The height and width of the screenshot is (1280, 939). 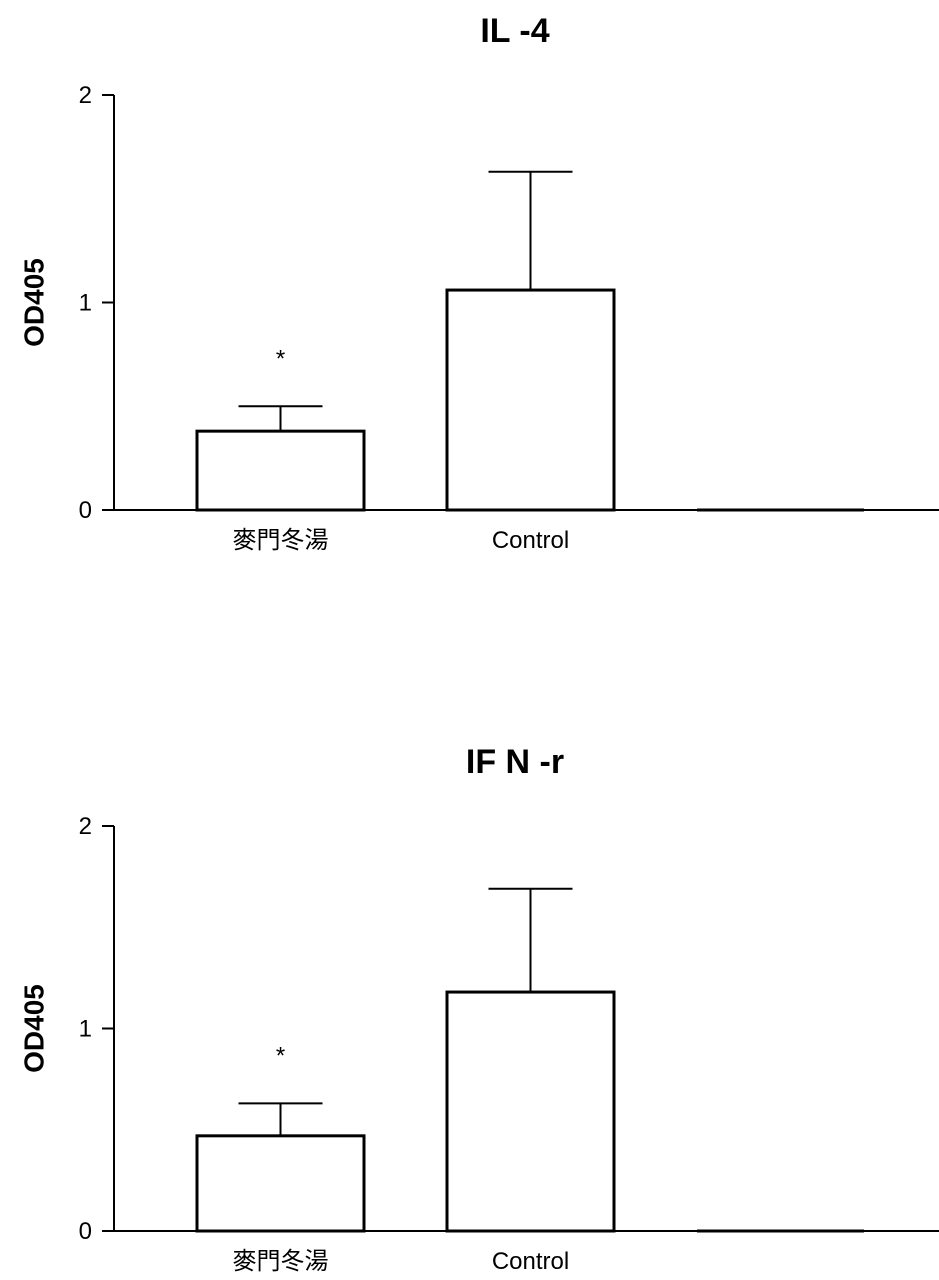 I want to click on chart-title: IF N -r, so click(x=515, y=762).